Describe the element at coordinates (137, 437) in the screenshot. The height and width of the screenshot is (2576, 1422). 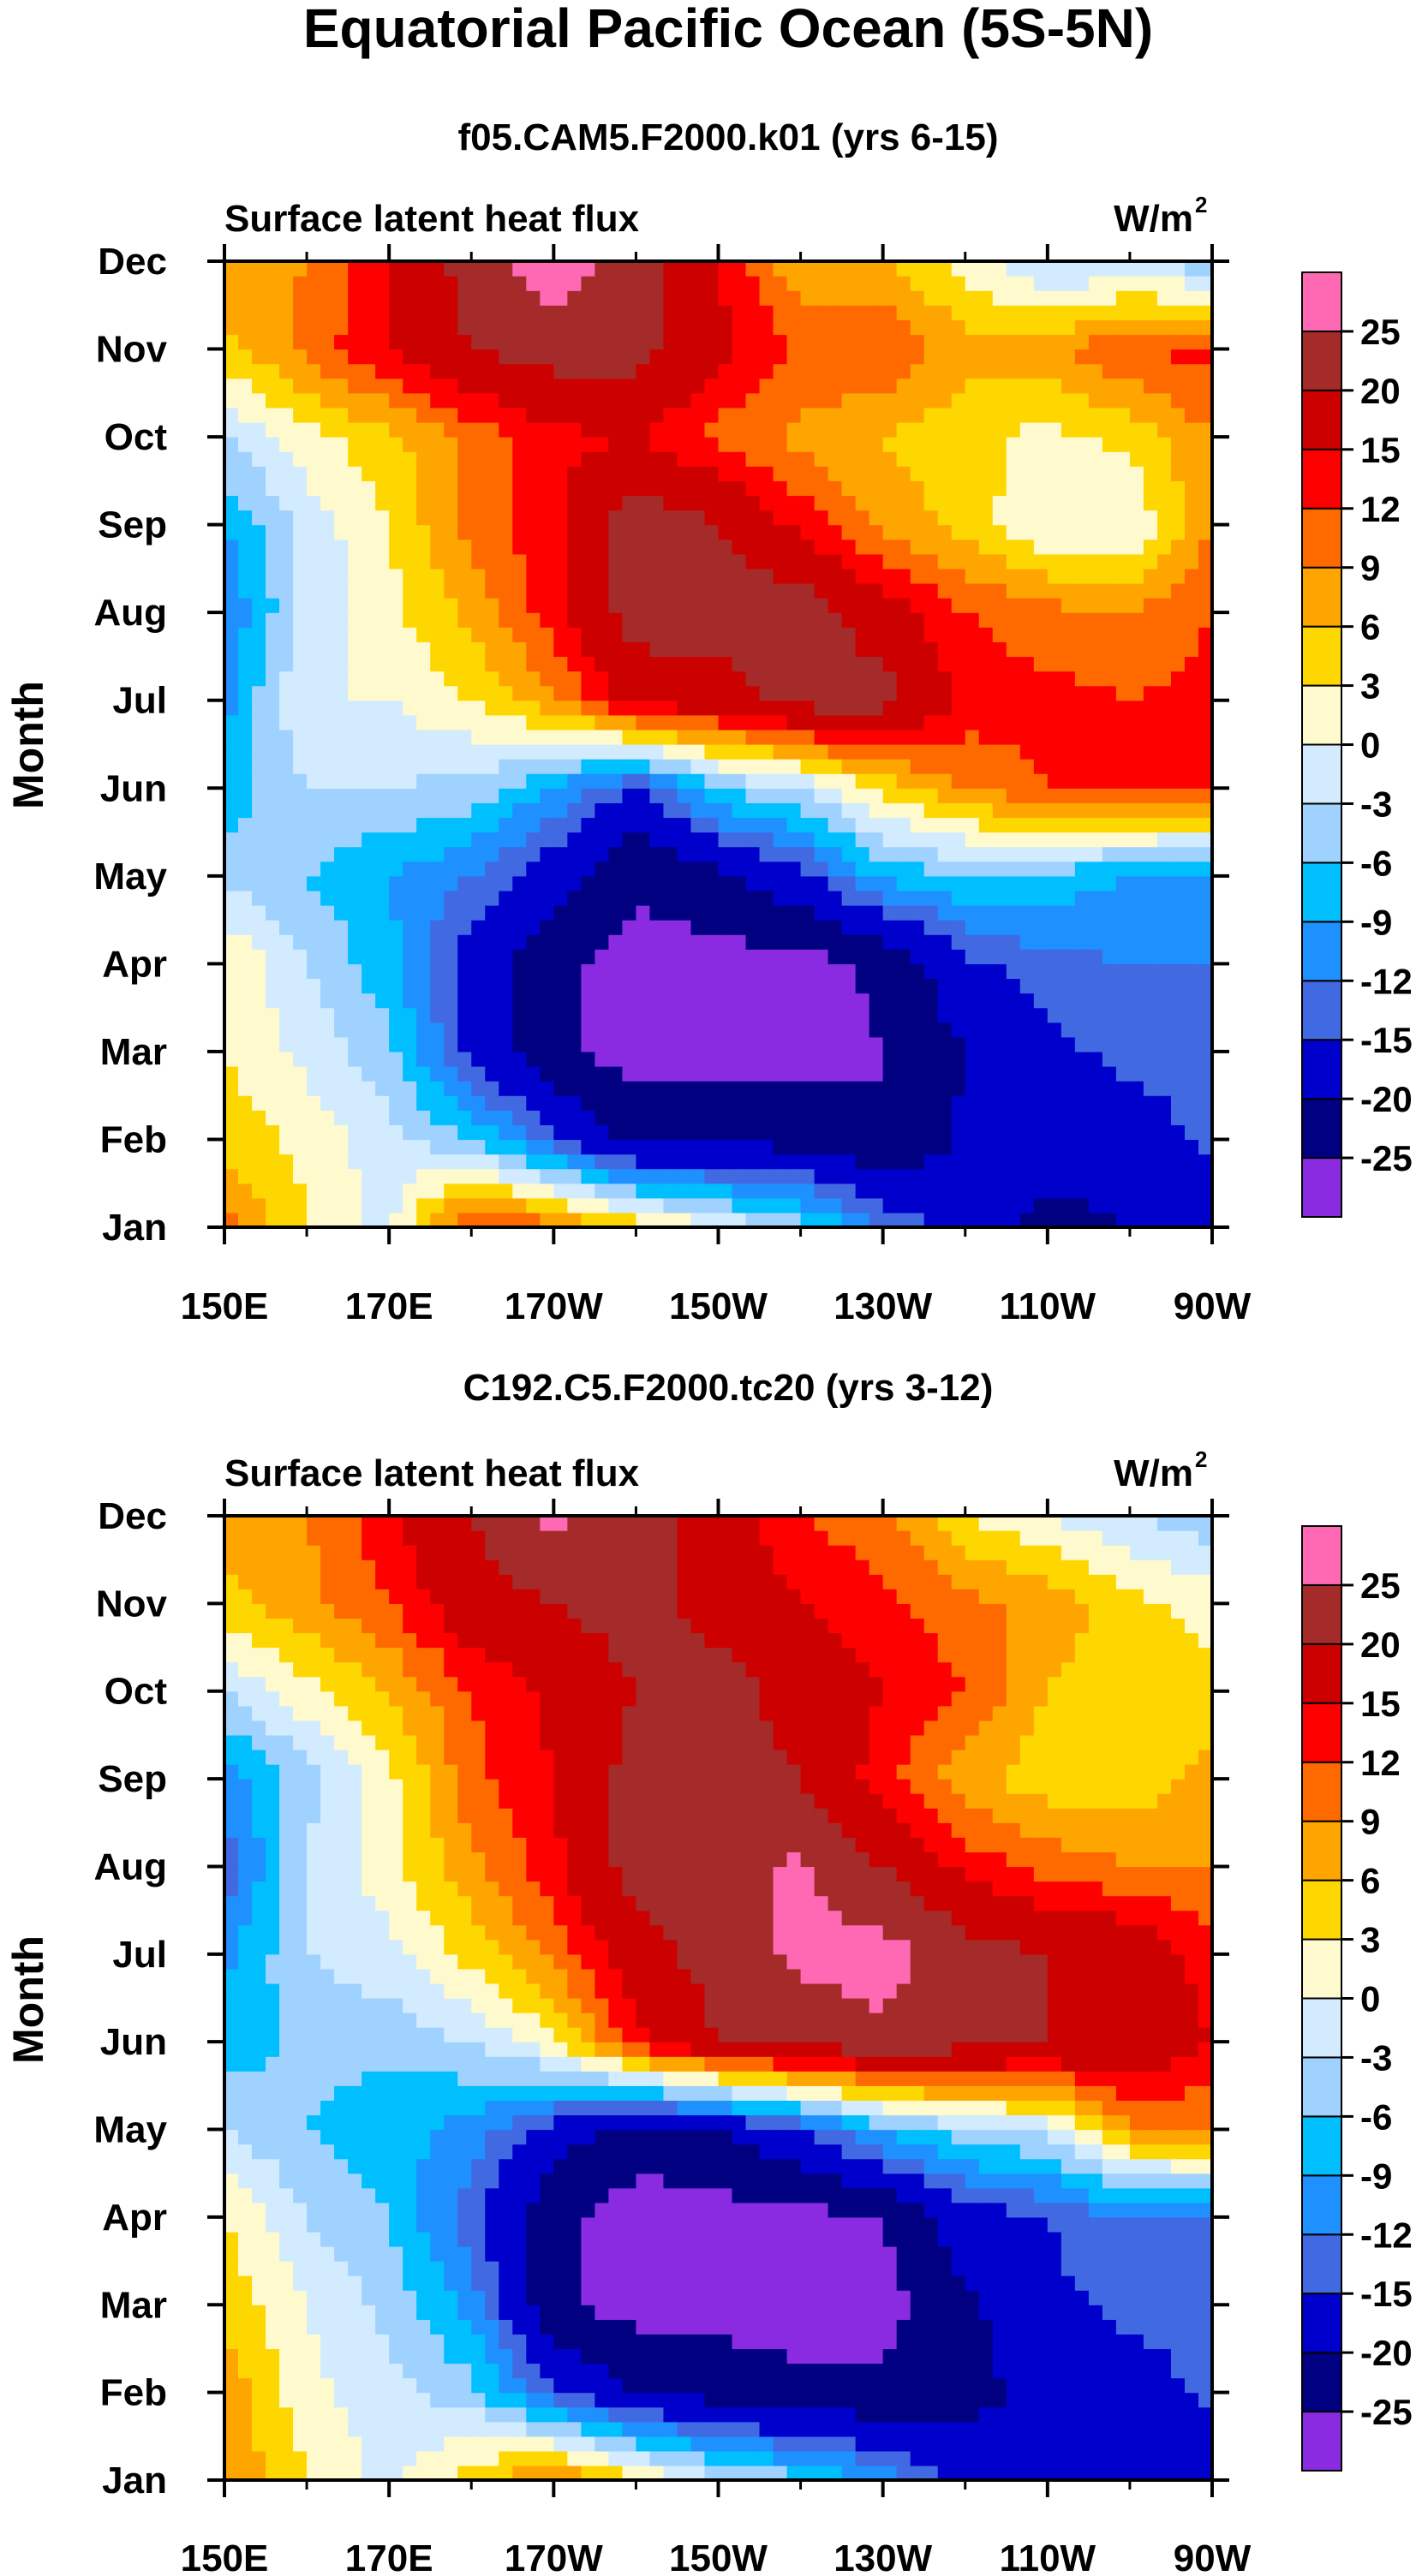
I see `y-tick-label: Oct` at that location.